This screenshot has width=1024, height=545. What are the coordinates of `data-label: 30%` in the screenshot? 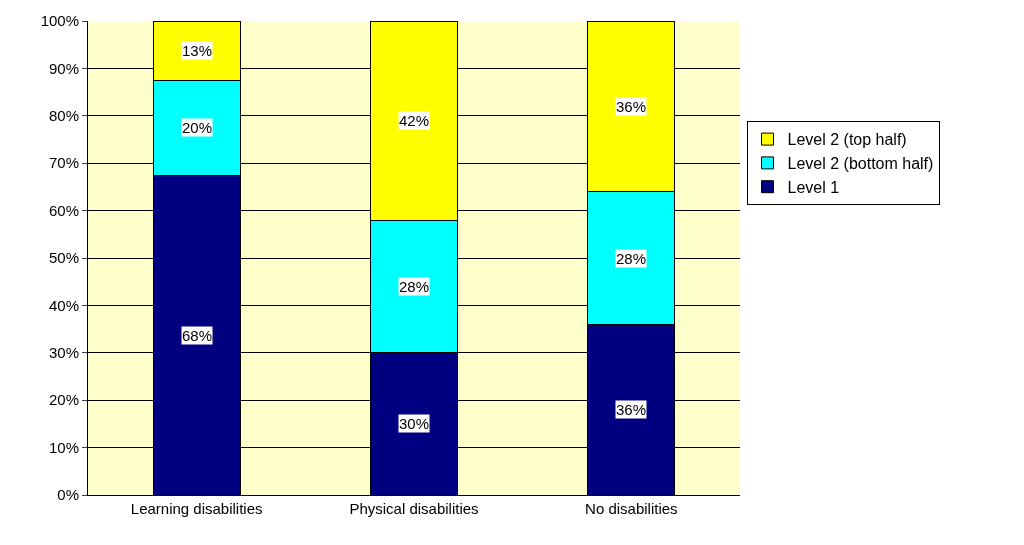 It's located at (414, 423).